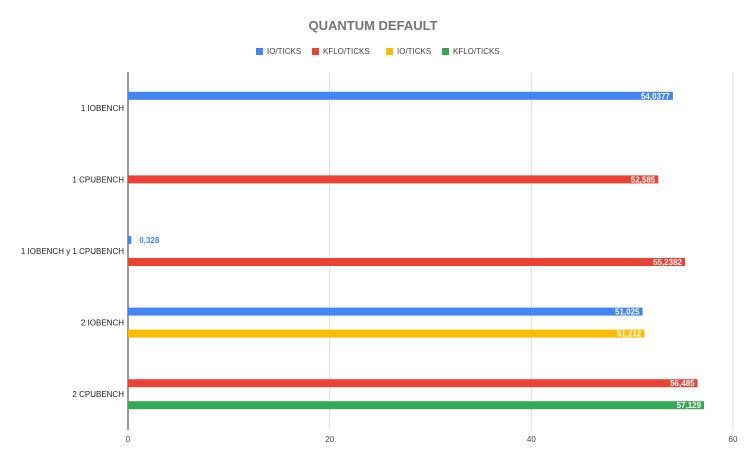 The height and width of the screenshot is (460, 746). What do you see at coordinates (372, 25) in the screenshot?
I see `chart-title: QUANTUM DEFAULT` at bounding box center [372, 25].